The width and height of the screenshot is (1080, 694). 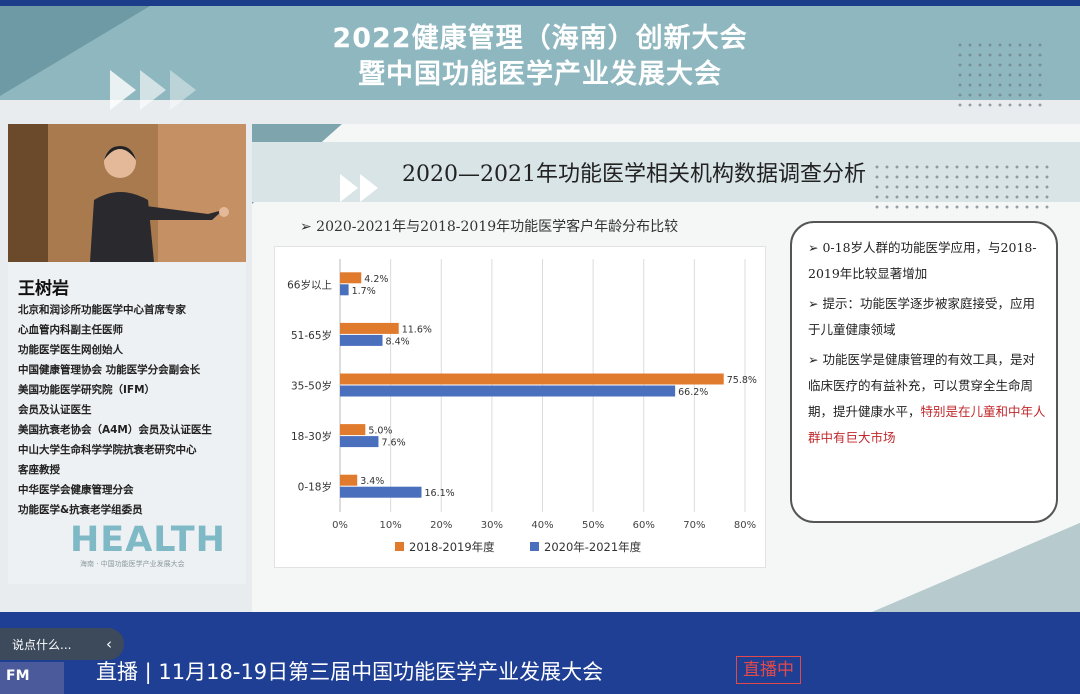 What do you see at coordinates (315, 487) in the screenshot?
I see `category-label: 0-18岁` at bounding box center [315, 487].